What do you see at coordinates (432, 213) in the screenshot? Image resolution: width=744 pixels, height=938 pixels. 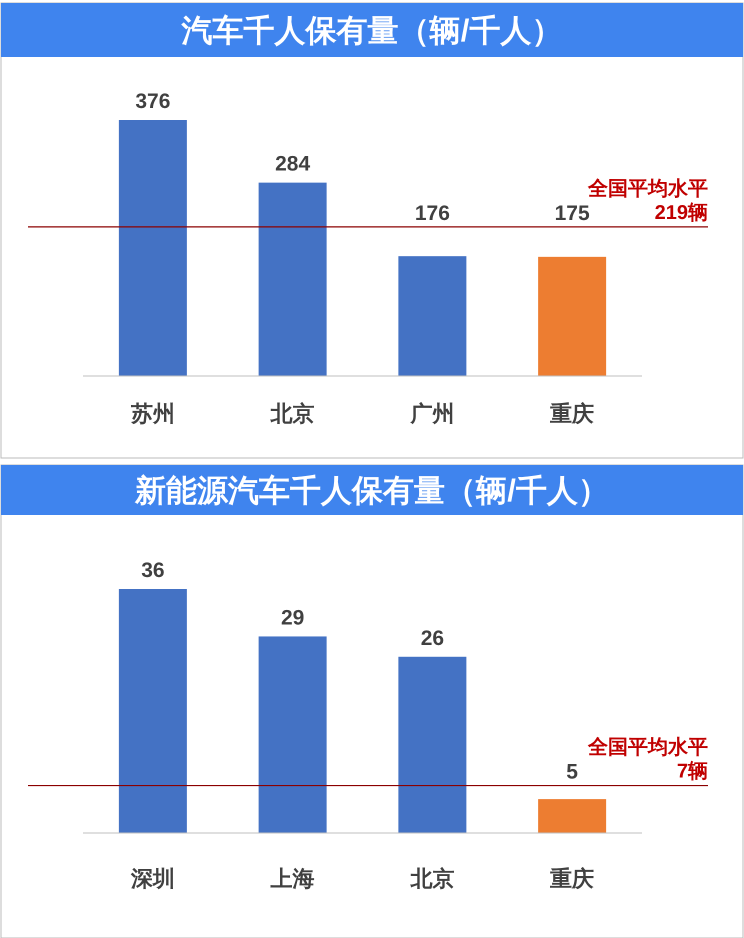 I see `data-label: 176` at bounding box center [432, 213].